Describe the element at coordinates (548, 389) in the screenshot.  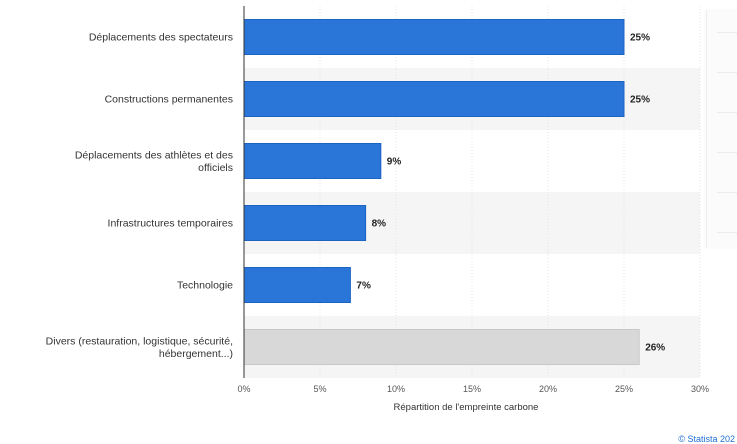
I see `x-tick-label: 20%` at that location.